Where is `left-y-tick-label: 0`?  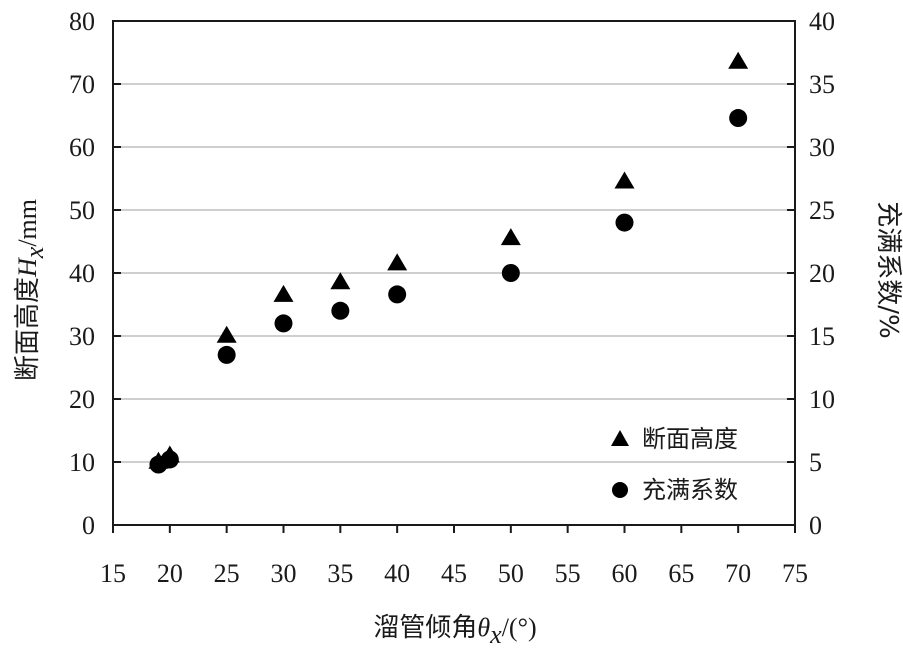 left-y-tick-label: 0 is located at coordinates (88, 525).